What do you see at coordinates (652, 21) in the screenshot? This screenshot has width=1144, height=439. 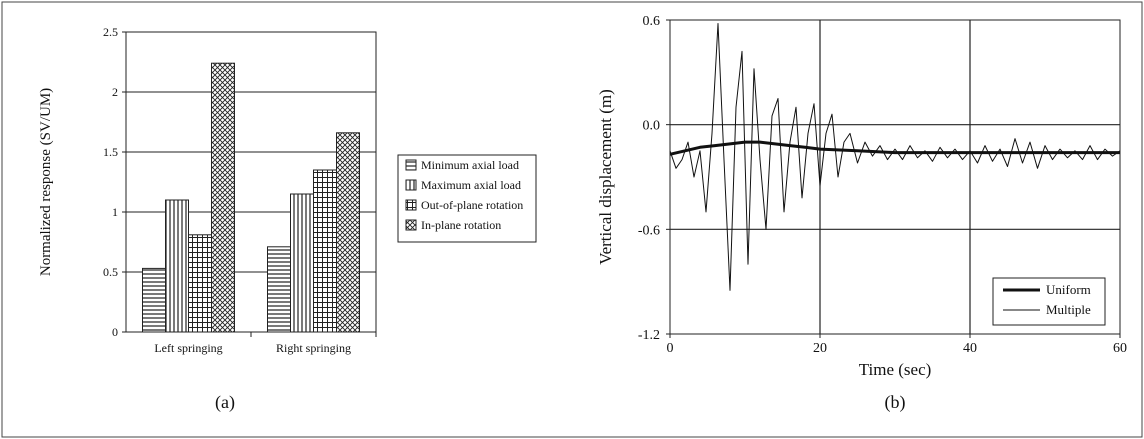 I see `line-y-tick-label: 0.6` at bounding box center [652, 21].